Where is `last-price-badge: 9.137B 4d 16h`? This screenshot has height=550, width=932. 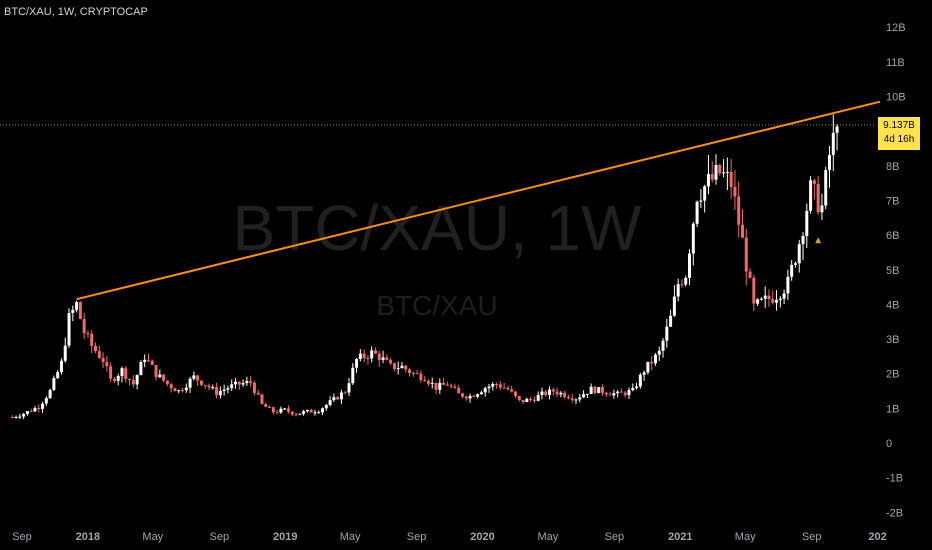 last-price-badge: 9.137B 4d 16h is located at coordinates (899, 133).